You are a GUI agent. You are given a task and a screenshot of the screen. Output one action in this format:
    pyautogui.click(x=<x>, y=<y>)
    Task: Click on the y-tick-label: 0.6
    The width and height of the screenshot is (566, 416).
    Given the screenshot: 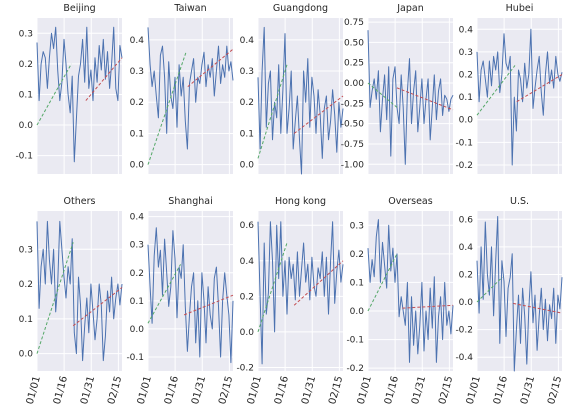 What is the action you would take?
    pyautogui.click(x=466, y=220)
    